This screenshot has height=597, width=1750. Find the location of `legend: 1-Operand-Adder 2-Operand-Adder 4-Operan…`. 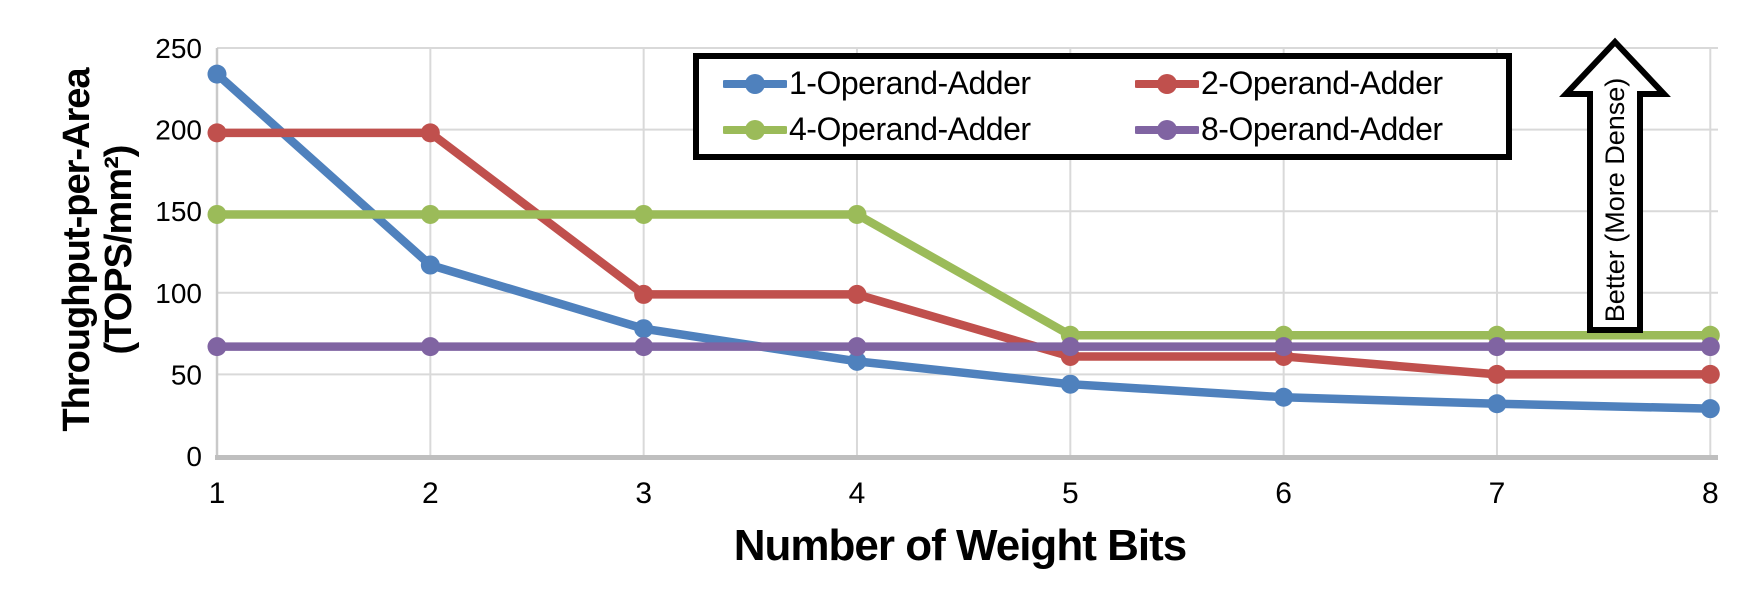

legend: 1-Operand-Adder 2-Operand-Adder 4-Operan… is located at coordinates (1102, 106).